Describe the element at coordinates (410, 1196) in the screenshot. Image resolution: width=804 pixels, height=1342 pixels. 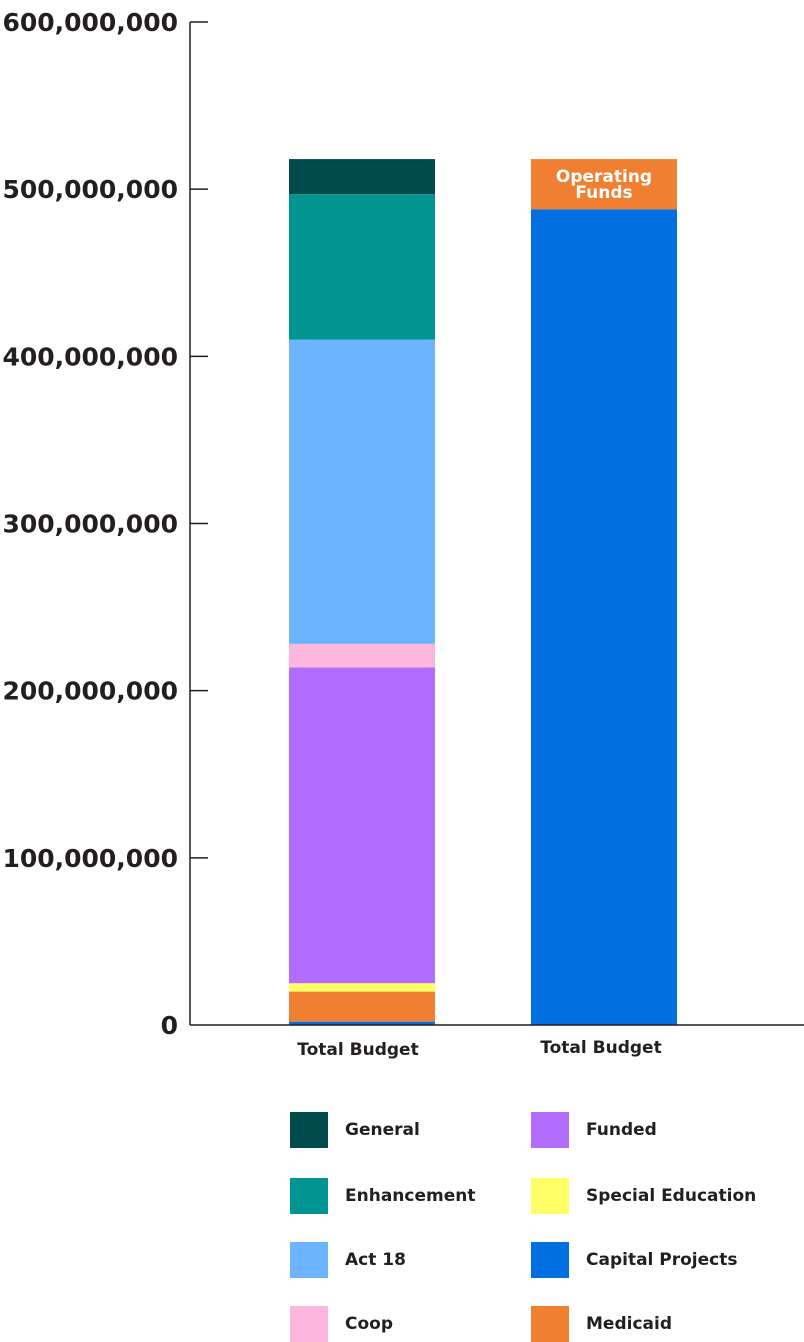
I see `legend-label-enhancement: Enhancement` at that location.